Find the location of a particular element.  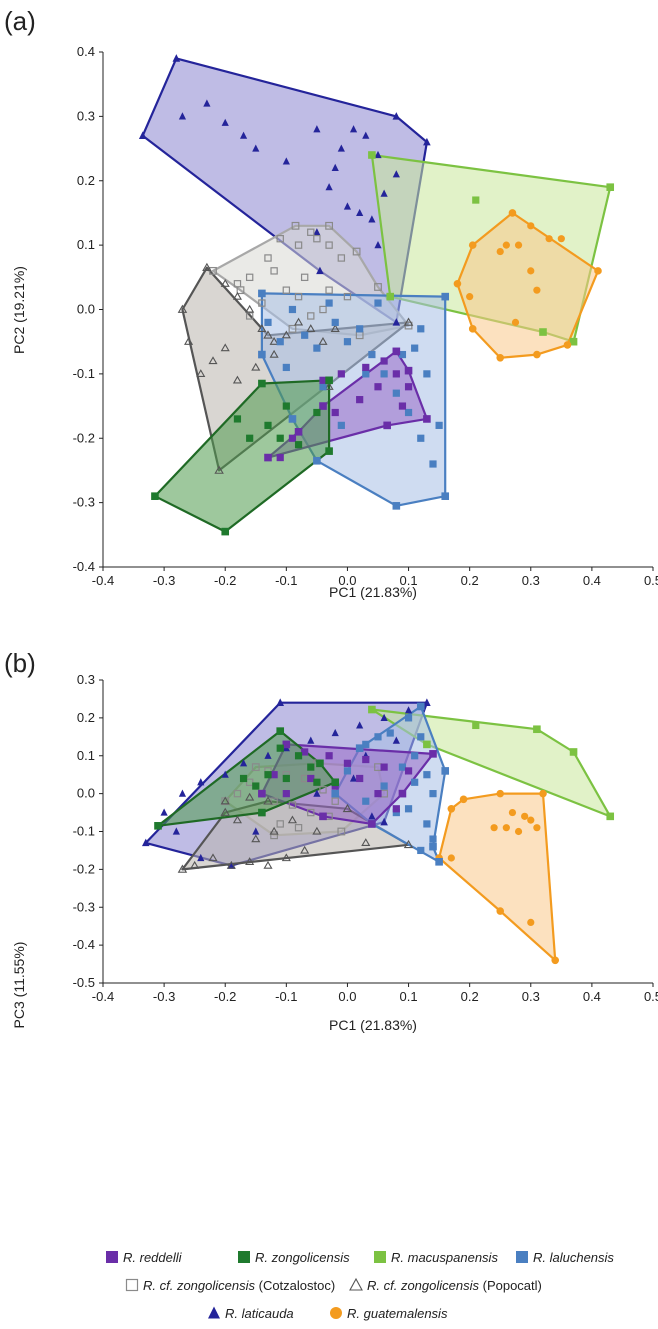

y-tick-label: -0.1 is located at coordinates (84, 373).